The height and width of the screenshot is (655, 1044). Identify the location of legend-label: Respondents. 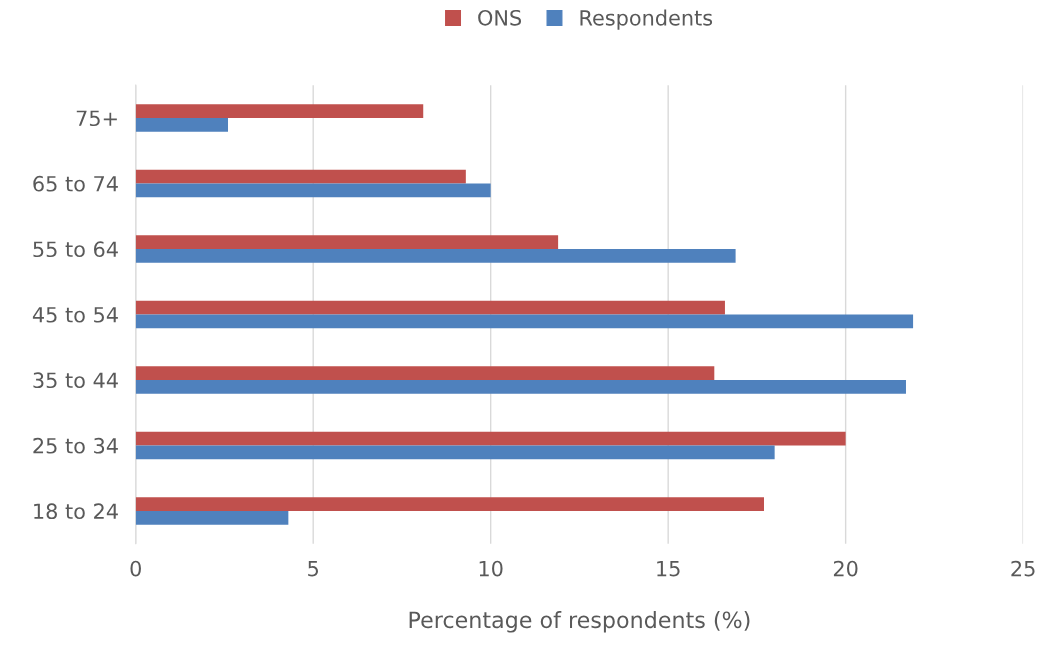
(646, 19).